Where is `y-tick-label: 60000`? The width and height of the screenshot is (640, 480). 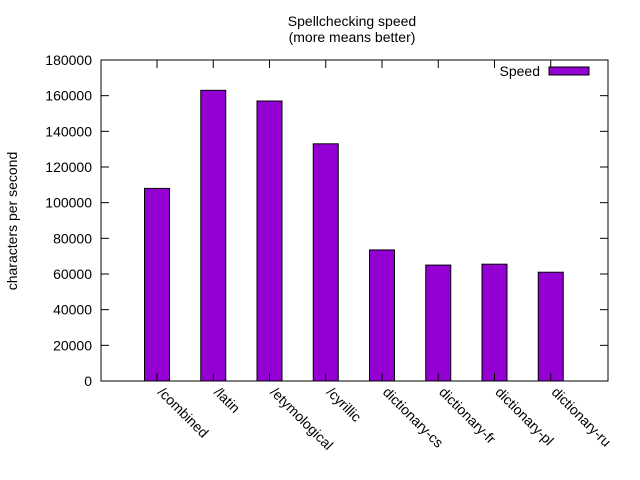 y-tick-label: 60000 is located at coordinates (72, 274).